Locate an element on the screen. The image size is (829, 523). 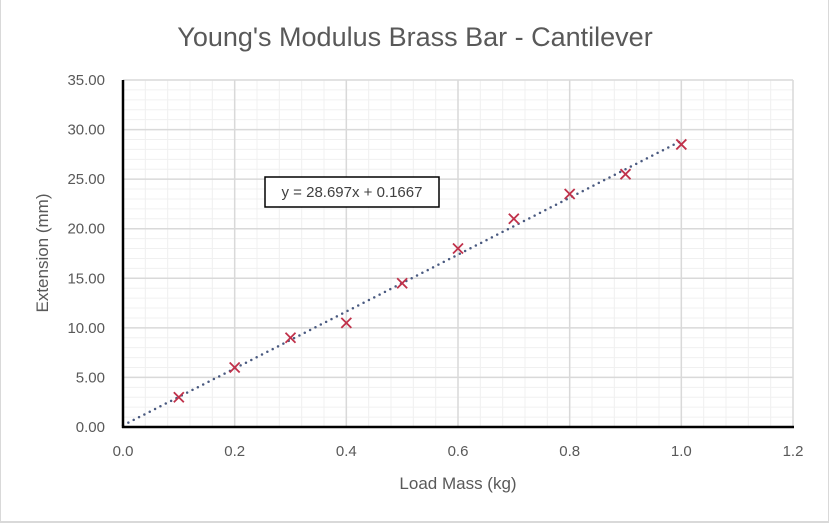
y-tick-label: 35.00 is located at coordinates (86, 80).